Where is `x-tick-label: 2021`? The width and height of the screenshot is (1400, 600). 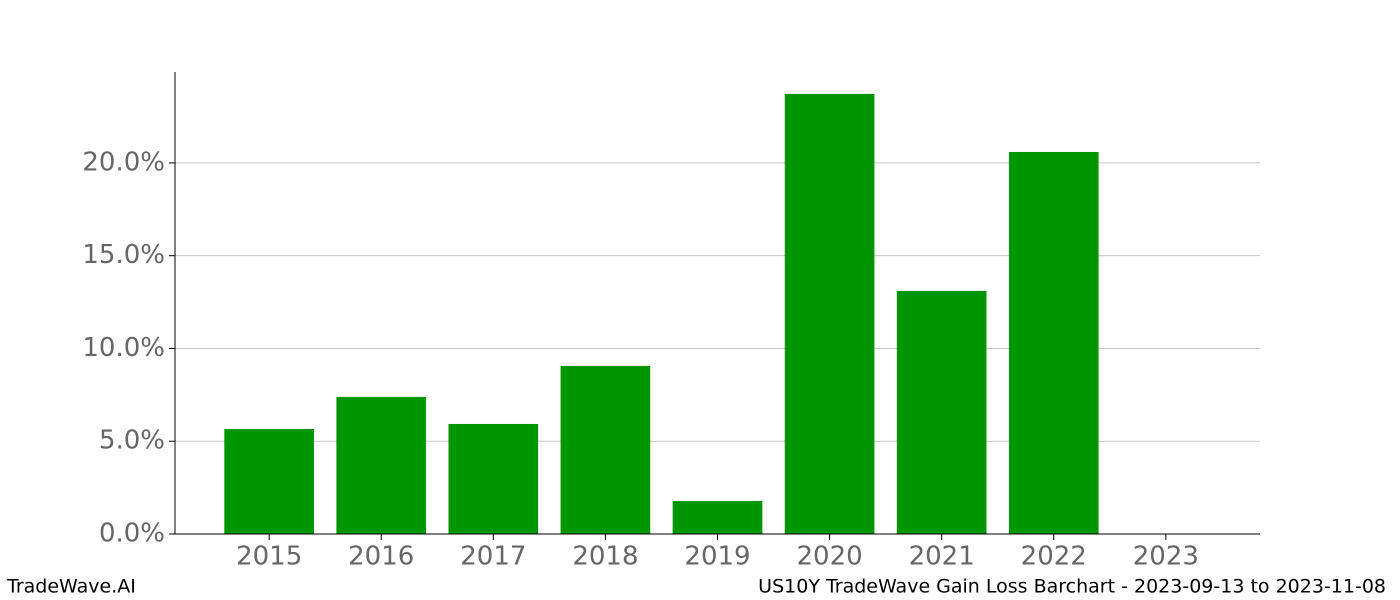
x-tick-label: 2021 is located at coordinates (942, 557).